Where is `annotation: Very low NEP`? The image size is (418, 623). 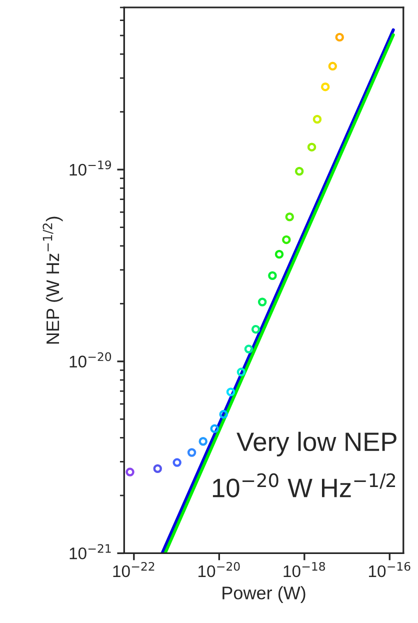 annotation: Very low NEP is located at coordinates (316, 444).